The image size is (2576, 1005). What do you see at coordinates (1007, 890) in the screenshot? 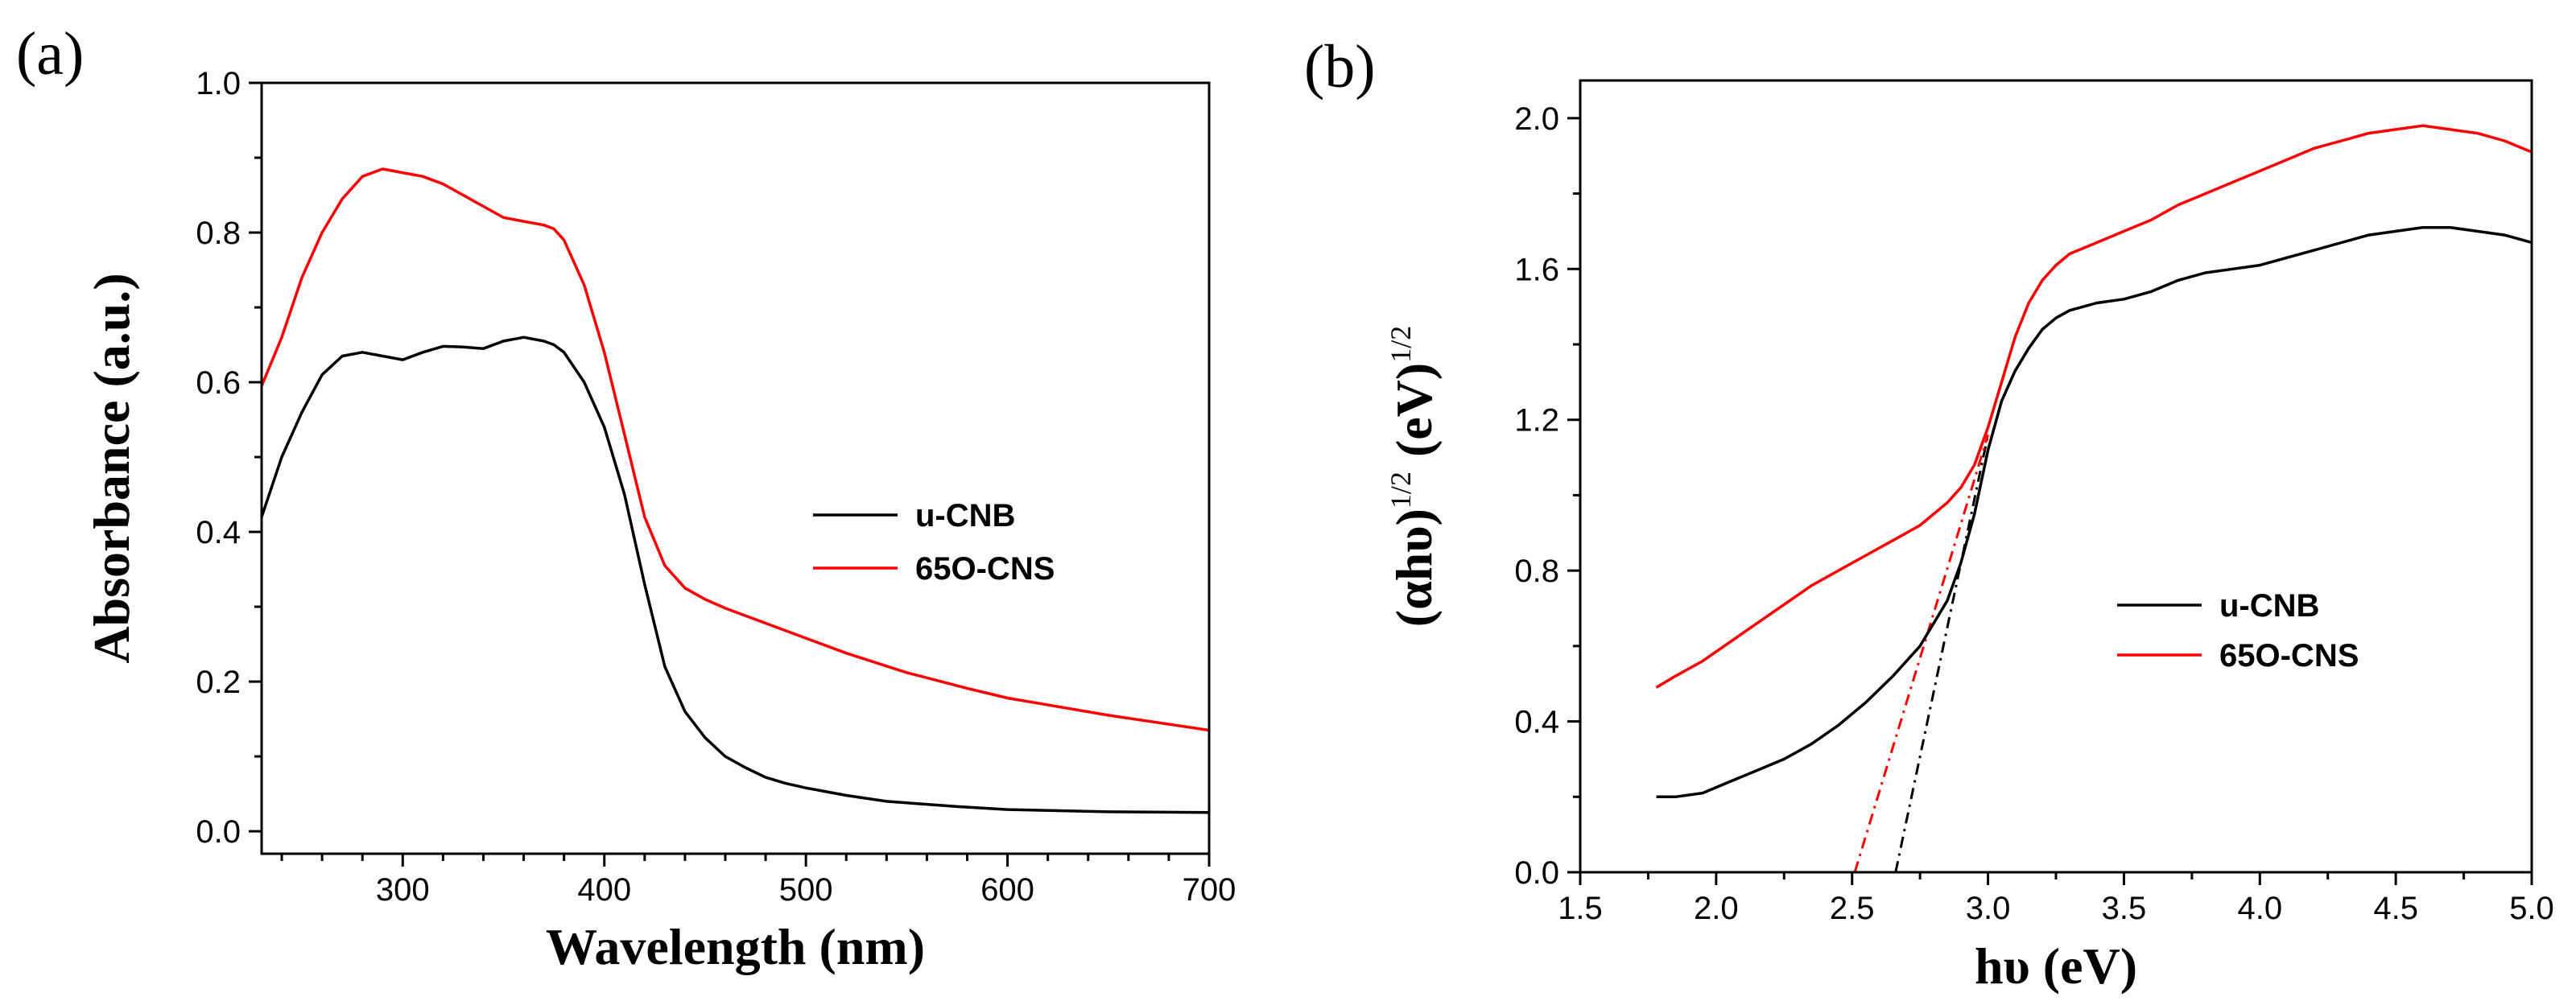
I see `x-tick-label: 600` at bounding box center [1007, 890].